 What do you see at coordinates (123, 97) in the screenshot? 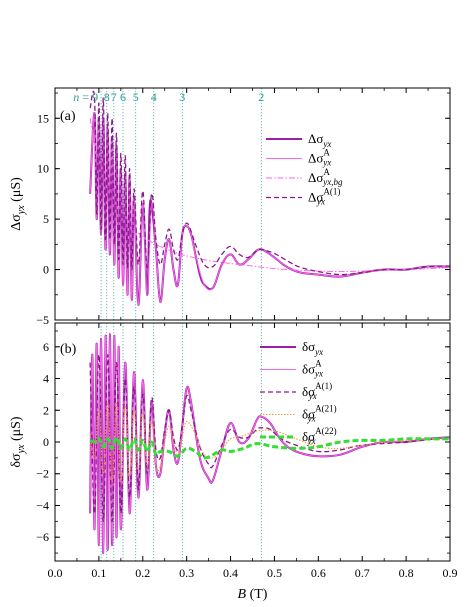
I see `landau-level-label: 6` at bounding box center [123, 97].